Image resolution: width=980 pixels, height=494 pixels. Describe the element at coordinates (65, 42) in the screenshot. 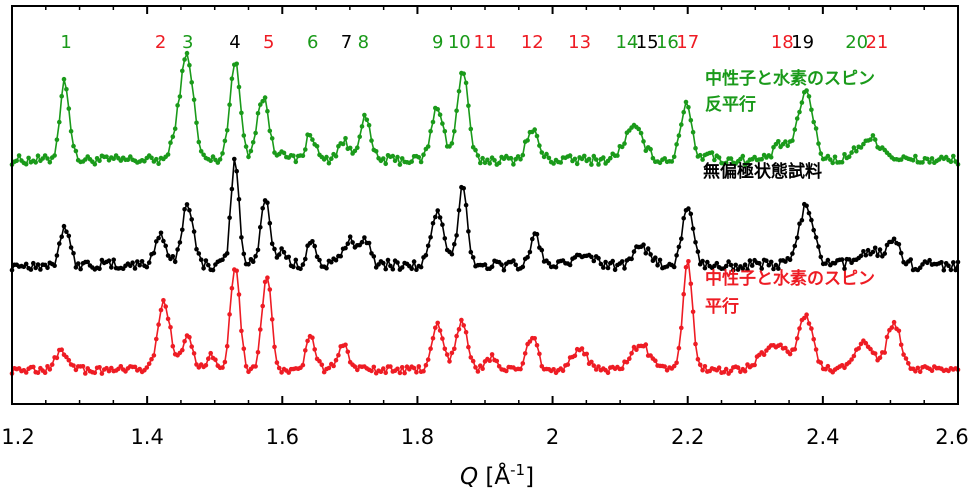

I see `peak-label: 1` at that location.